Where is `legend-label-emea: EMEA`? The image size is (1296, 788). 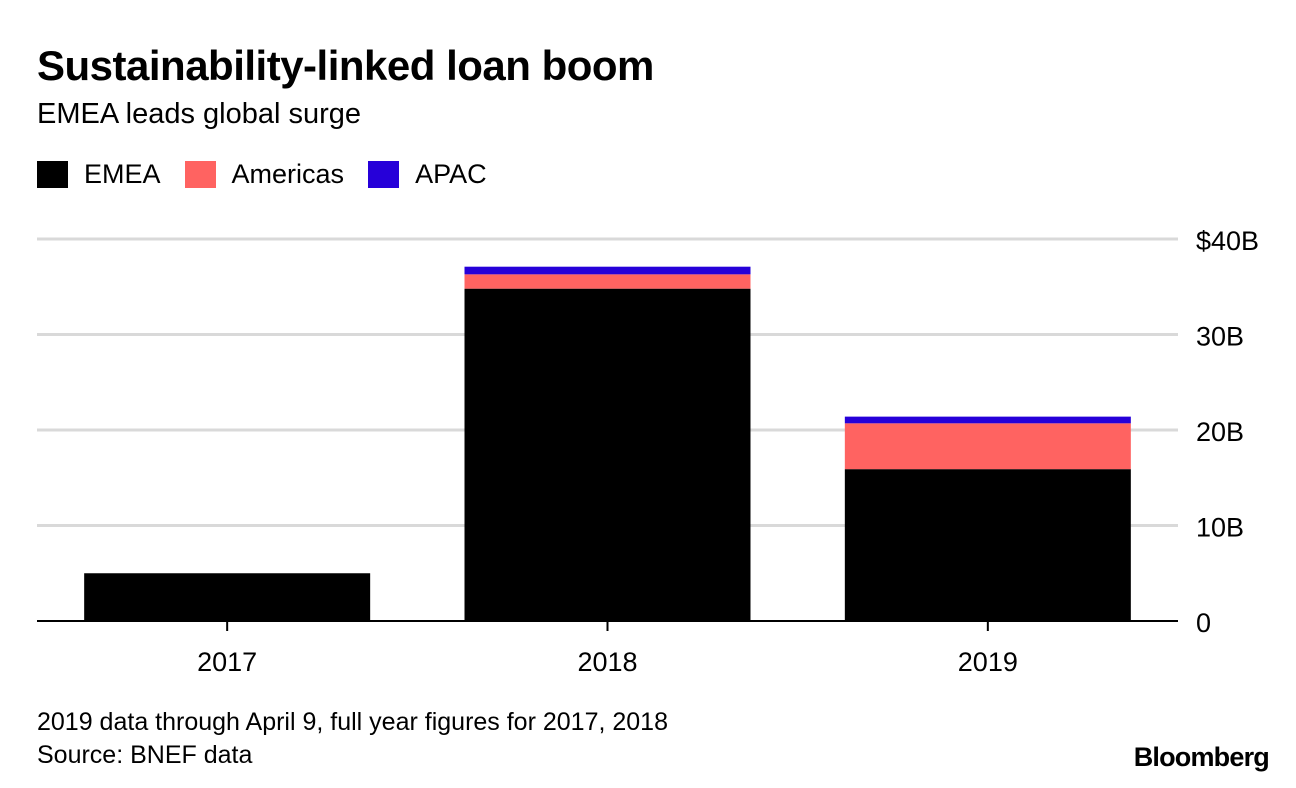 legend-label-emea: EMEA is located at coordinates (122, 174).